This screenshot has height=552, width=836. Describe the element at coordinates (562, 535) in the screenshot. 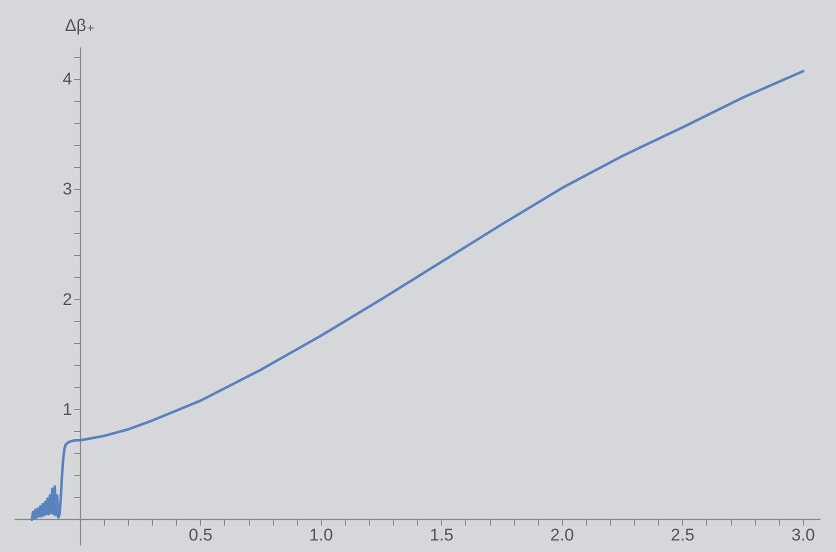

I see `x-tick-label: 2.0` at that location.